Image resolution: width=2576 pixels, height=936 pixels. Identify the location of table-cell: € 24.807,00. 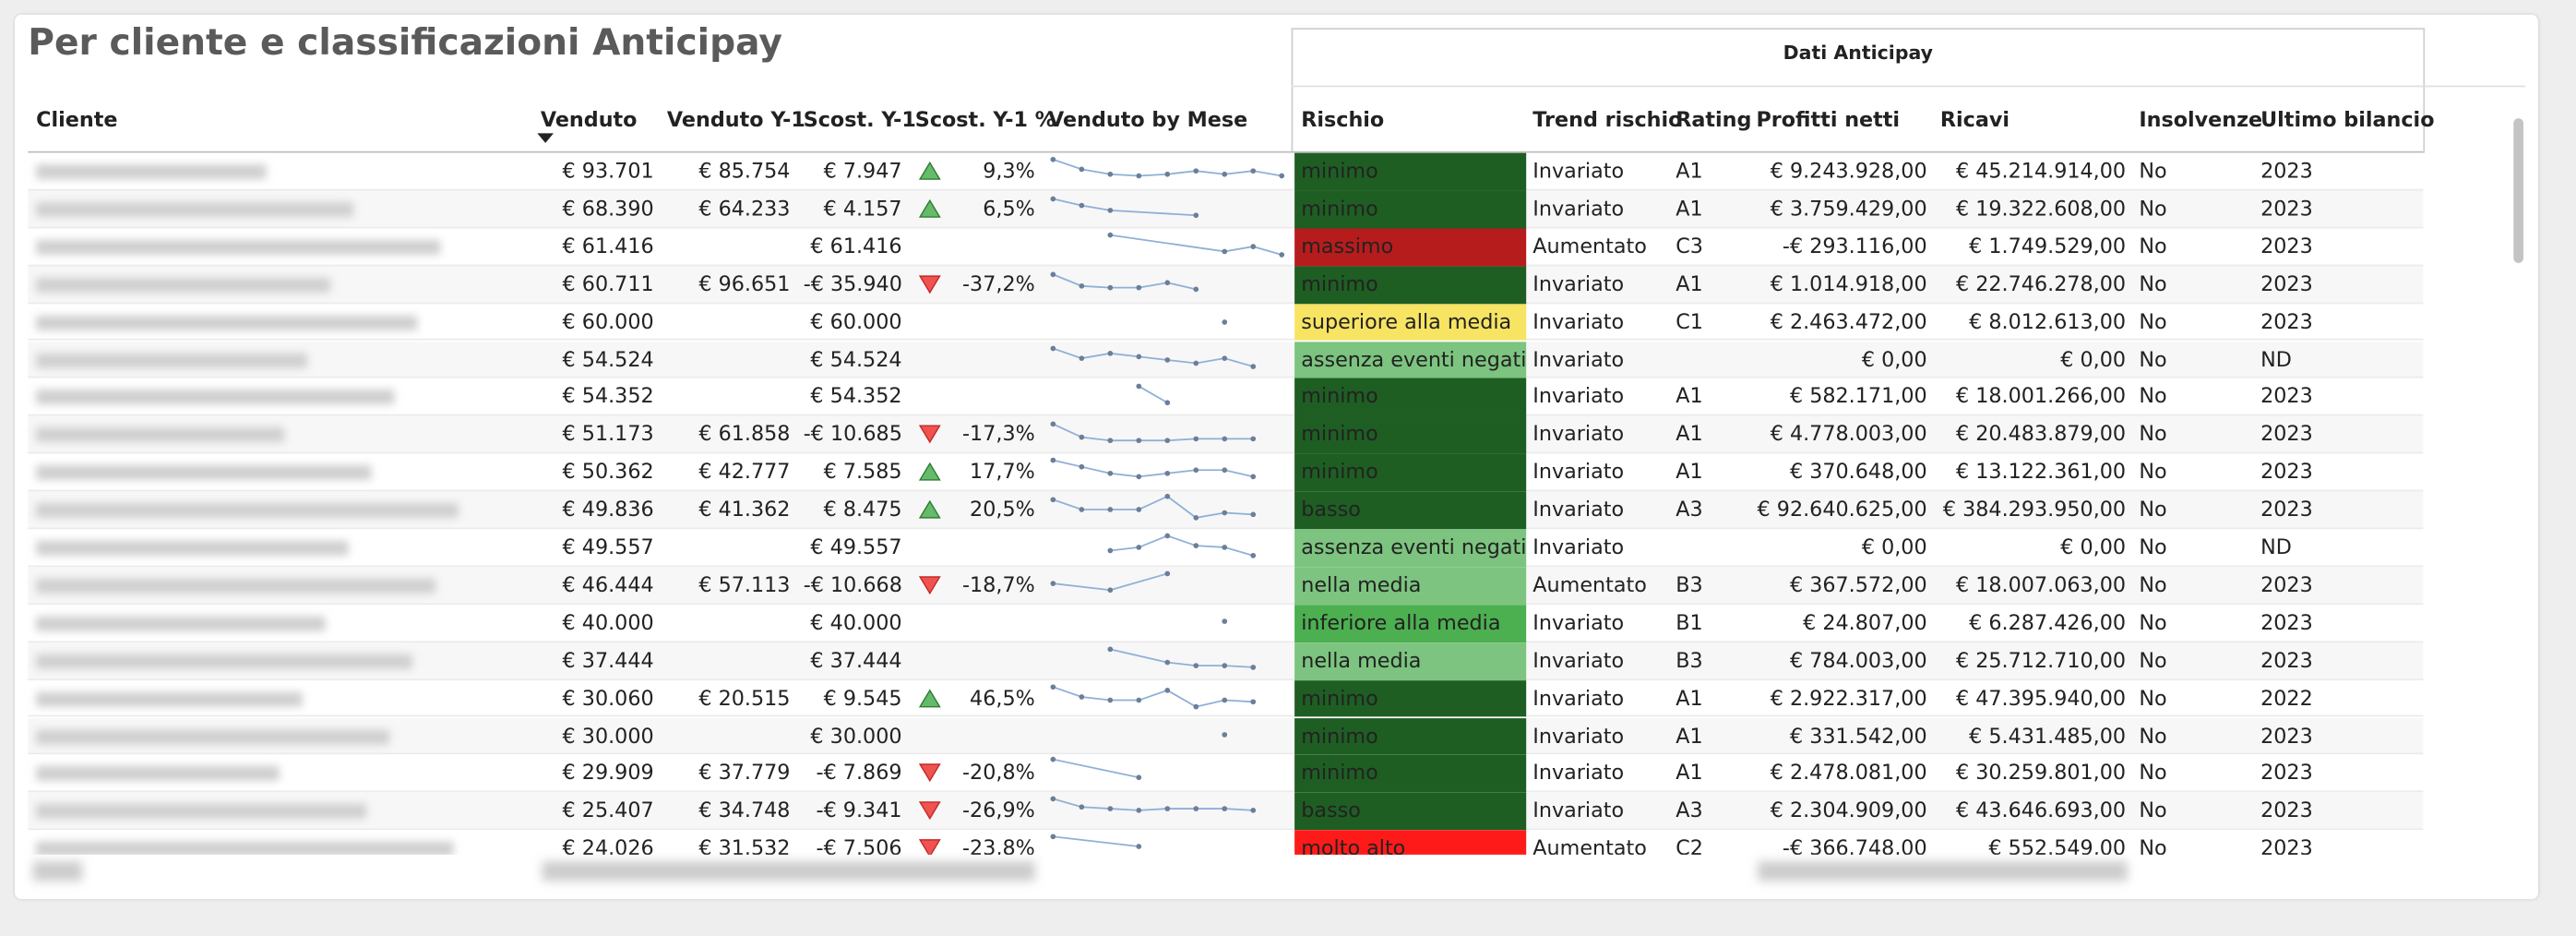
(1865, 621).